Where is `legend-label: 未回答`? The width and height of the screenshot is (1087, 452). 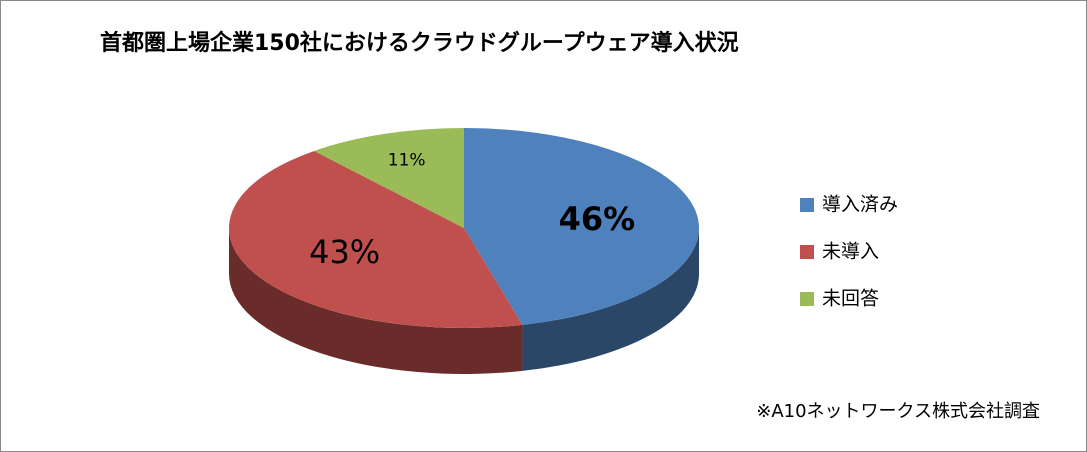 legend-label: 未回答 is located at coordinates (850, 299).